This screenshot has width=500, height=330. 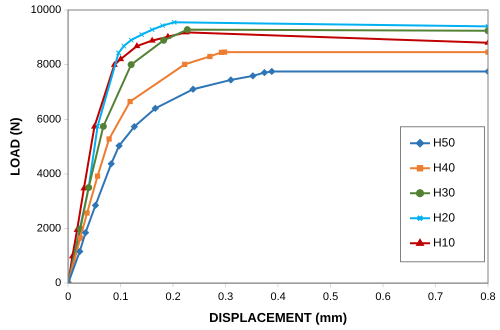 What do you see at coordinates (278, 296) in the screenshot?
I see `x-tick-label: 0.4` at bounding box center [278, 296].